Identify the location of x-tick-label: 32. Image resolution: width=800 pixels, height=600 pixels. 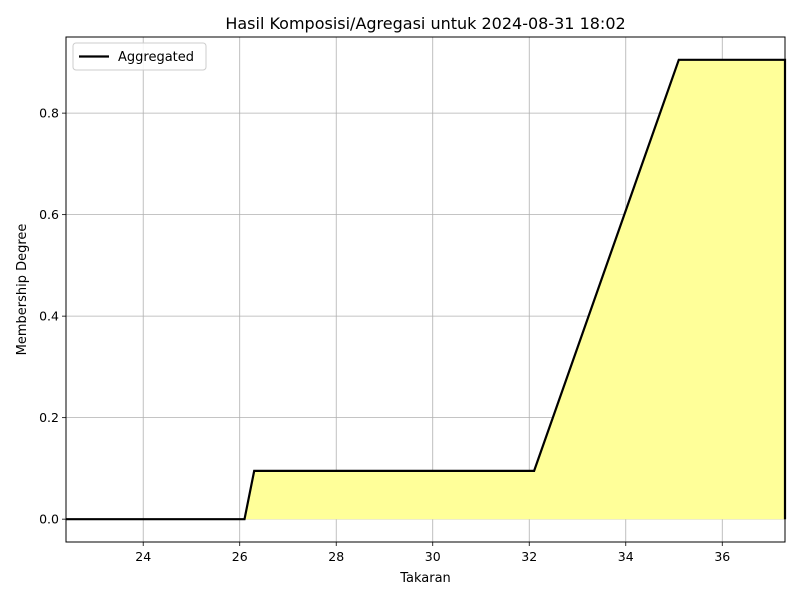
(529, 556).